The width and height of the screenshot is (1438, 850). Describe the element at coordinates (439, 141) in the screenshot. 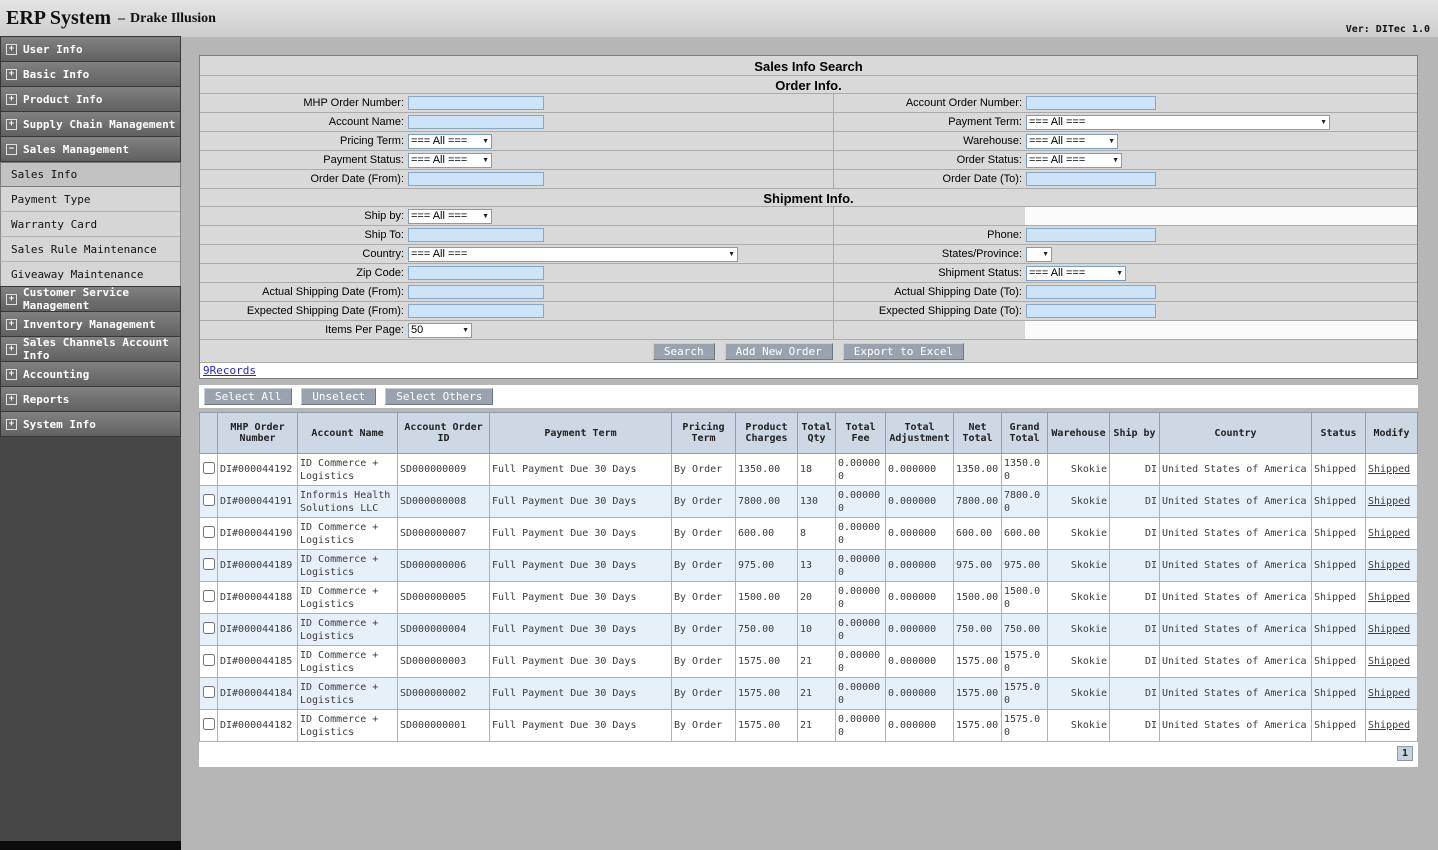

I see `pricing-term-value: === All ===` at that location.